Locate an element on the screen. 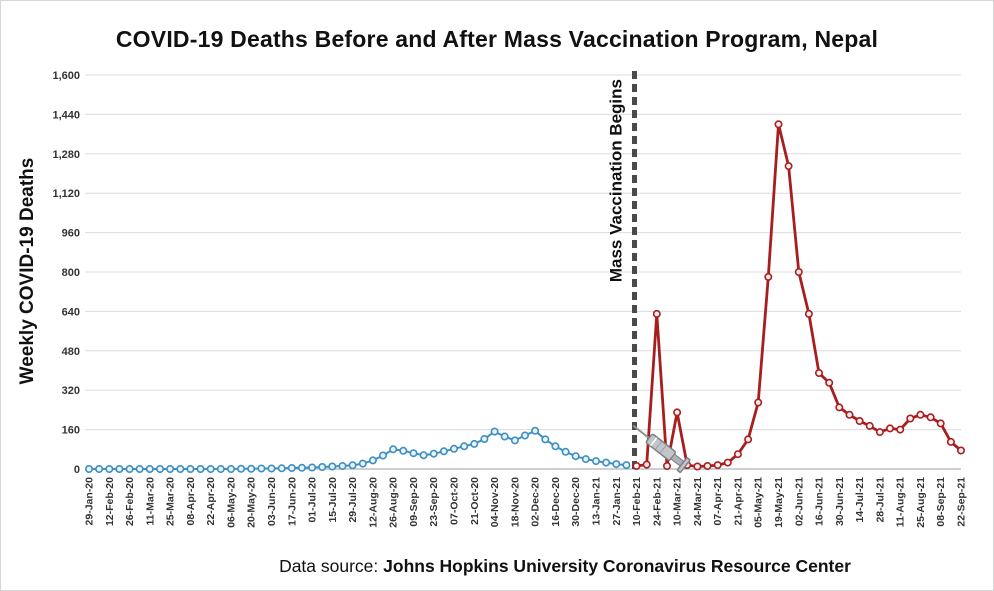  x-tick-label: 13-Jan-21 is located at coordinates (596, 501).